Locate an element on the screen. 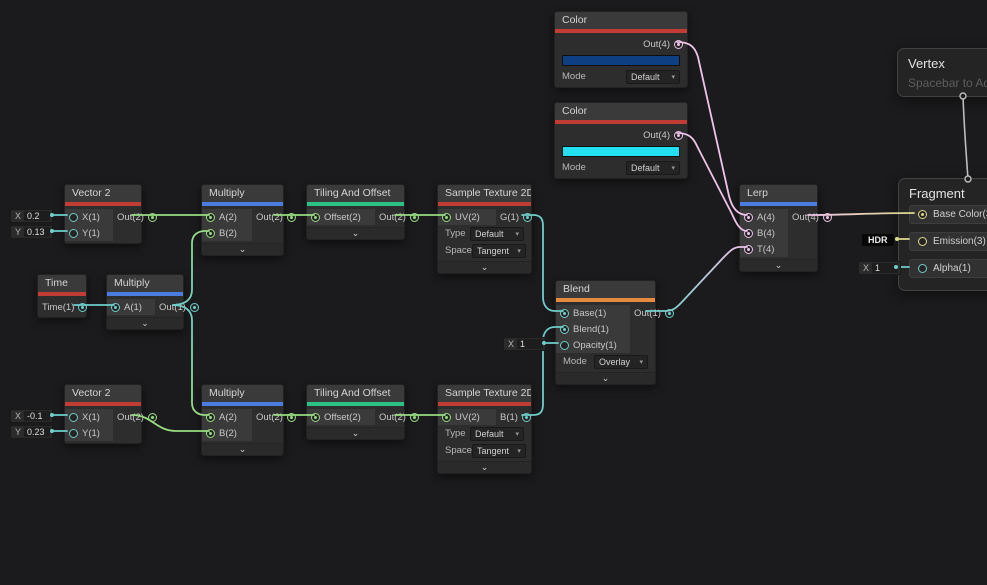 The image size is (987, 585). port-label: Out(4) is located at coordinates (656, 135).